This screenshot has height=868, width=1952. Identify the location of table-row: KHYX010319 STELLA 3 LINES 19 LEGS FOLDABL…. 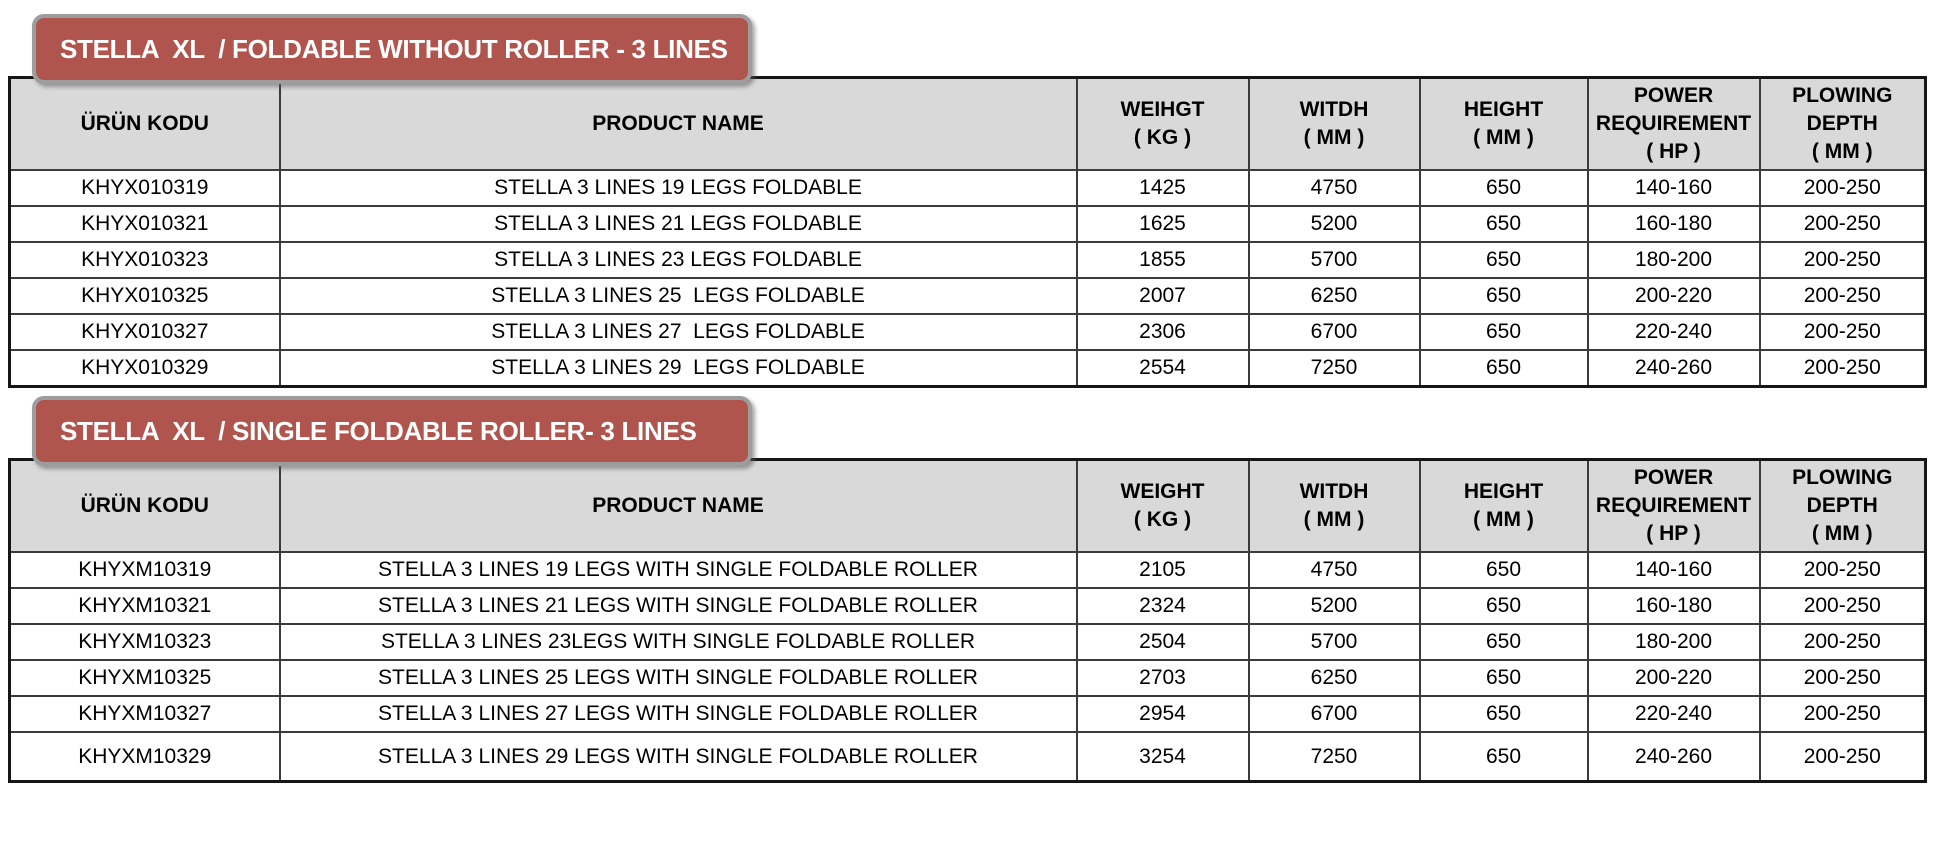
(967, 188).